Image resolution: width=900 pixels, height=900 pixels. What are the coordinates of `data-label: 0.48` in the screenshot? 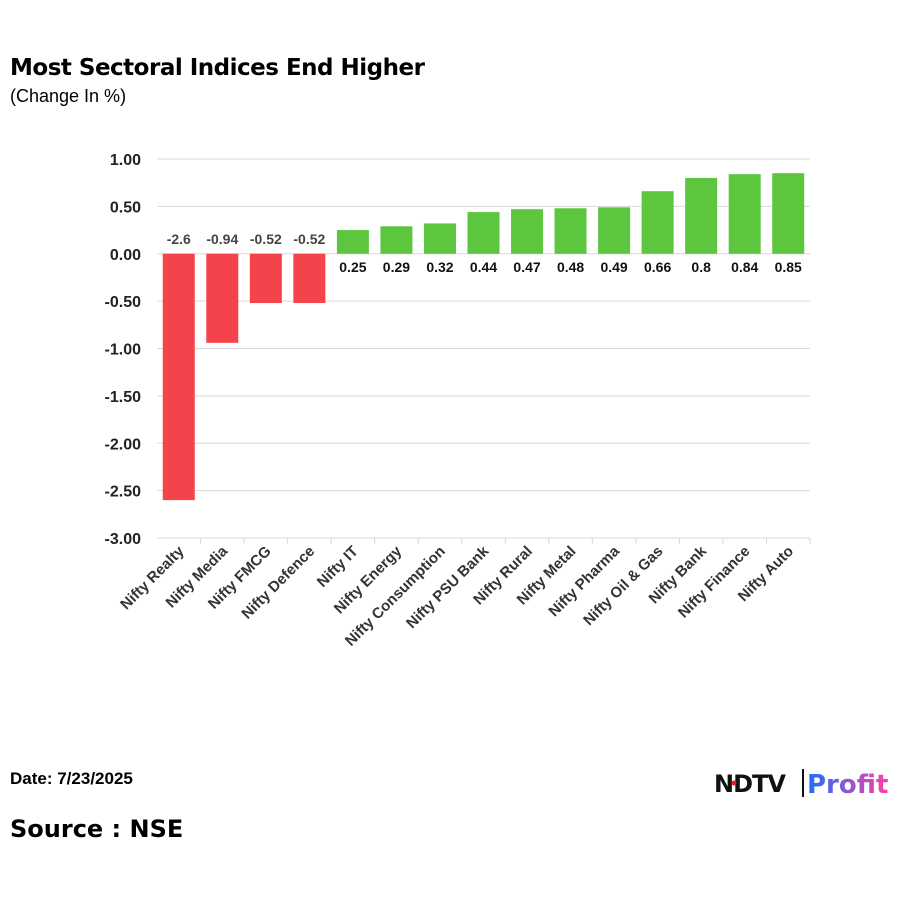 It's located at (570, 267).